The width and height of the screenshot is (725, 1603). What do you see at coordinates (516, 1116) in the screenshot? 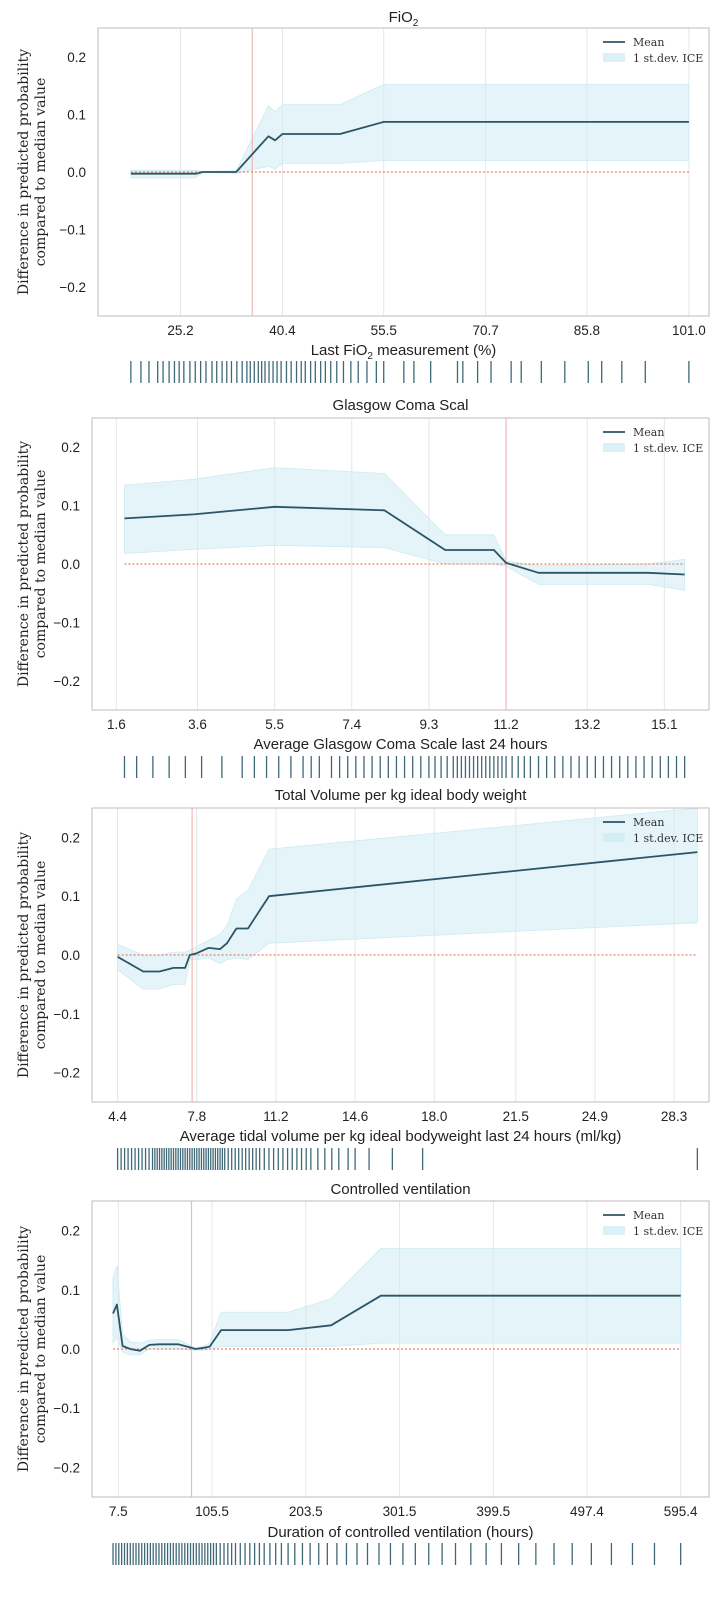
I see `x-tick-label: 21.5` at bounding box center [516, 1116].